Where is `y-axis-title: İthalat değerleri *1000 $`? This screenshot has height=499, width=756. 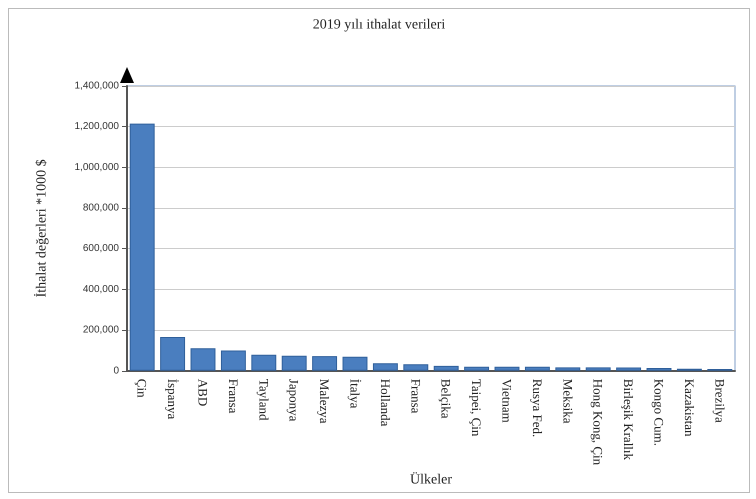 y-axis-title: İthalat değerleri *1000 $ is located at coordinates (42, 228).